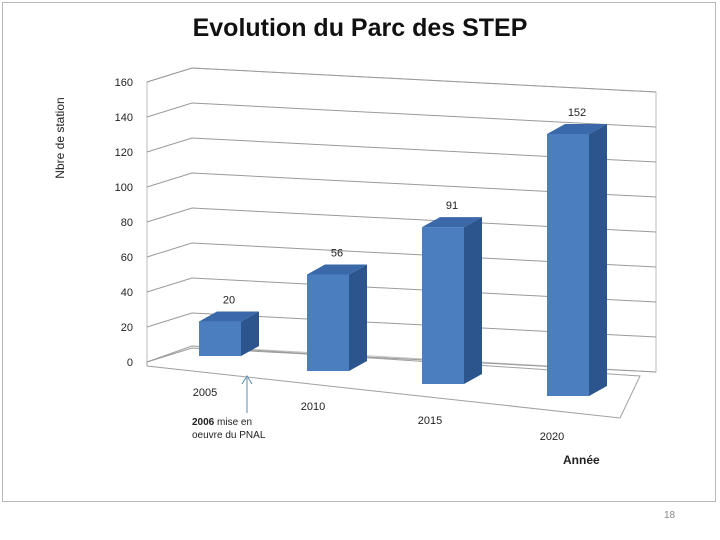 This screenshot has width=720, height=540. Describe the element at coordinates (360, 28) in the screenshot. I see `chart-title: Evolution du Parc des STEP` at that location.